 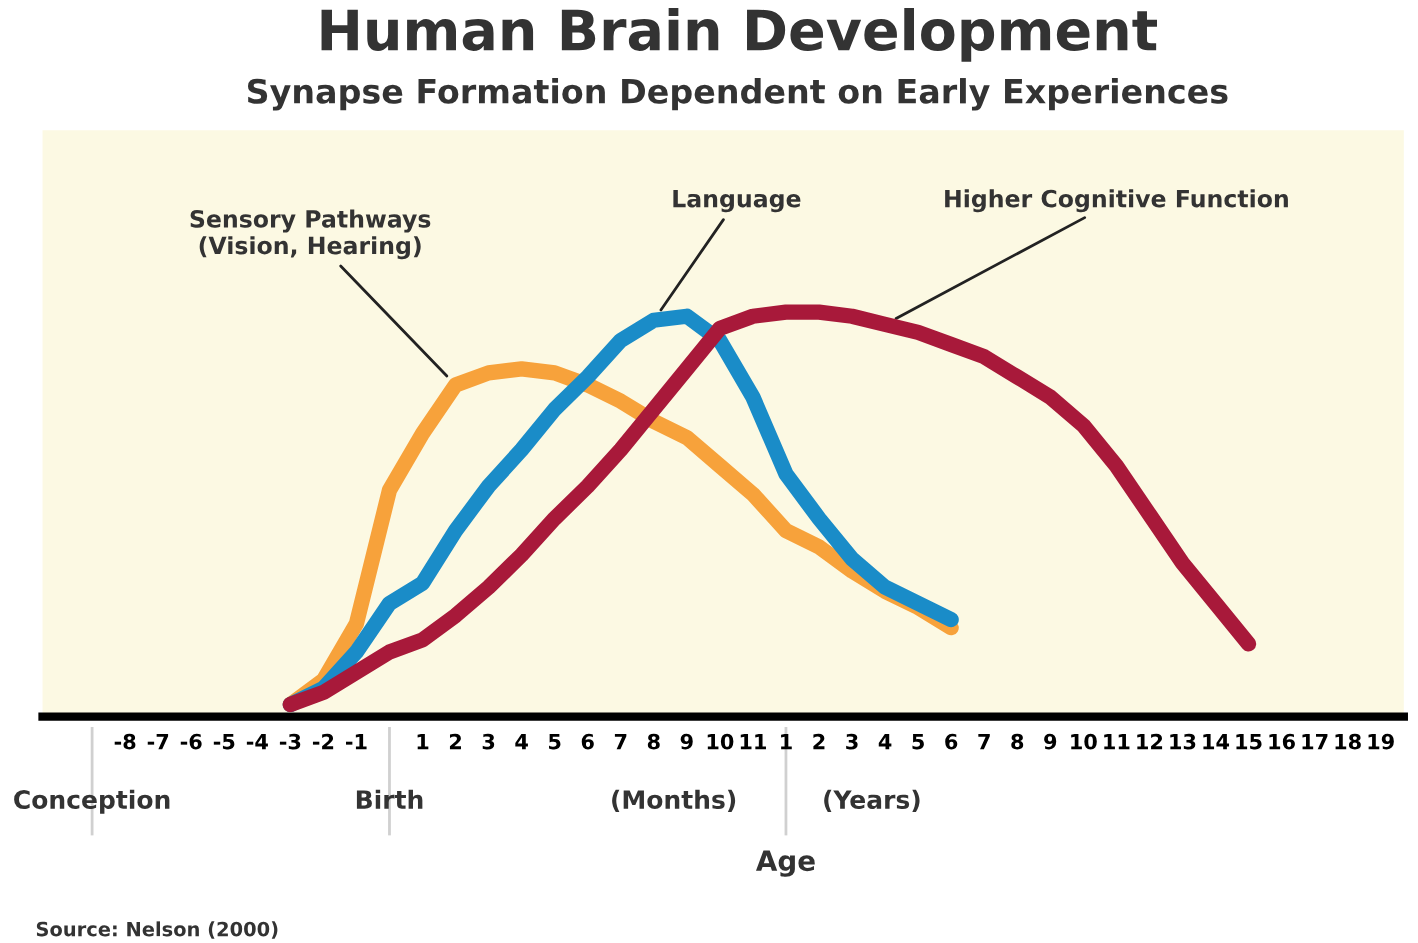 What do you see at coordinates (1116, 201) in the screenshot?
I see `text: Higher Cognitive Function` at bounding box center [1116, 201].